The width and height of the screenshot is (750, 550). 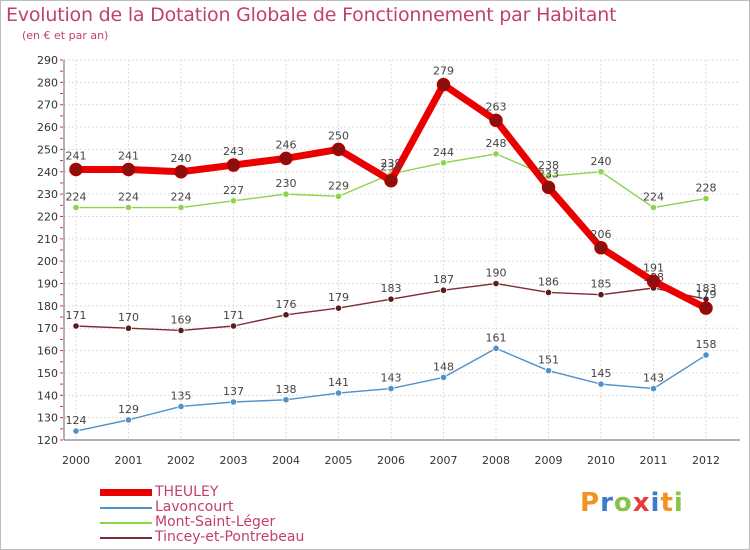 What do you see at coordinates (128, 409) in the screenshot?
I see `data-label: 129` at bounding box center [128, 409].